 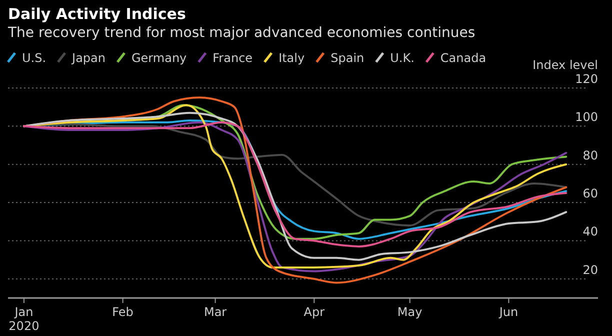 I want to click on x-tick-label: Feb, so click(x=123, y=312).